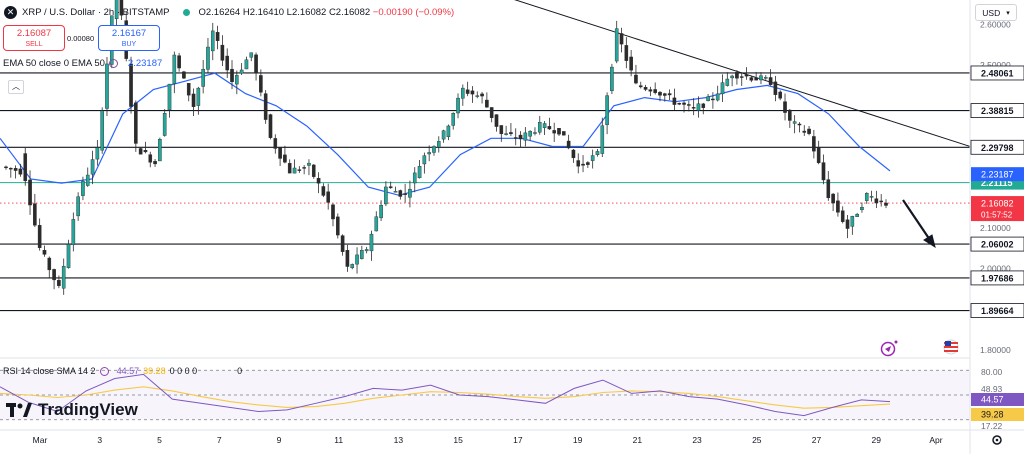  Describe the element at coordinates (445, 397) in the screenshot. I see `rsi-sma-line` at that location.